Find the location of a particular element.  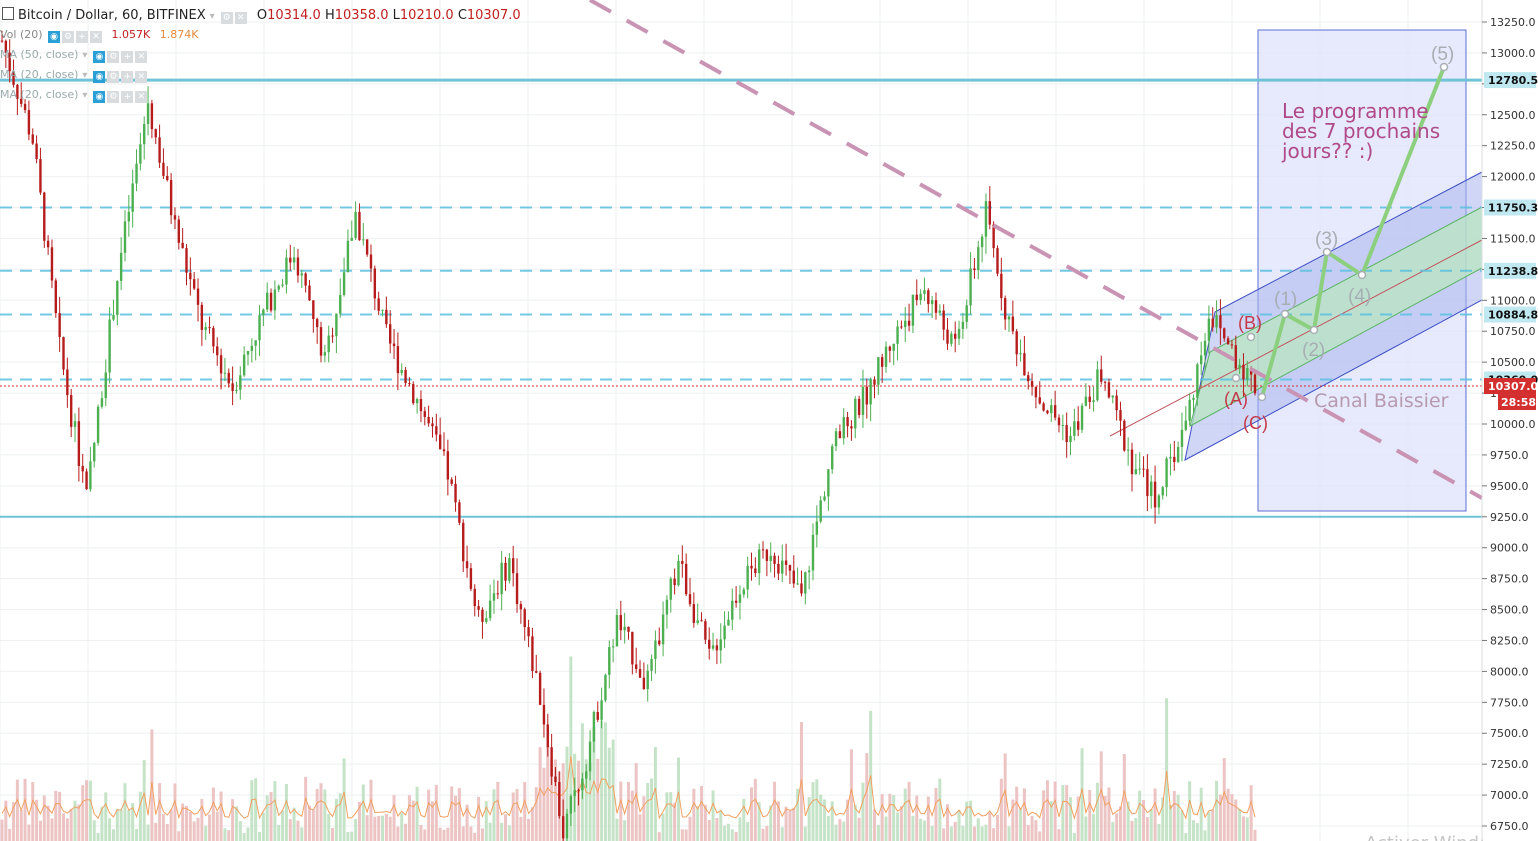

symbol-name: Bitcoin / Dollar, 60, BITFINEX is located at coordinates (112, 15).